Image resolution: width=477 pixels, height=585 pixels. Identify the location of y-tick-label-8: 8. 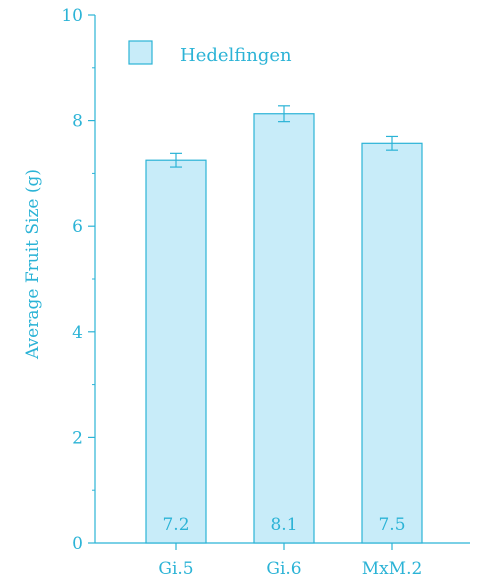
(77, 122).